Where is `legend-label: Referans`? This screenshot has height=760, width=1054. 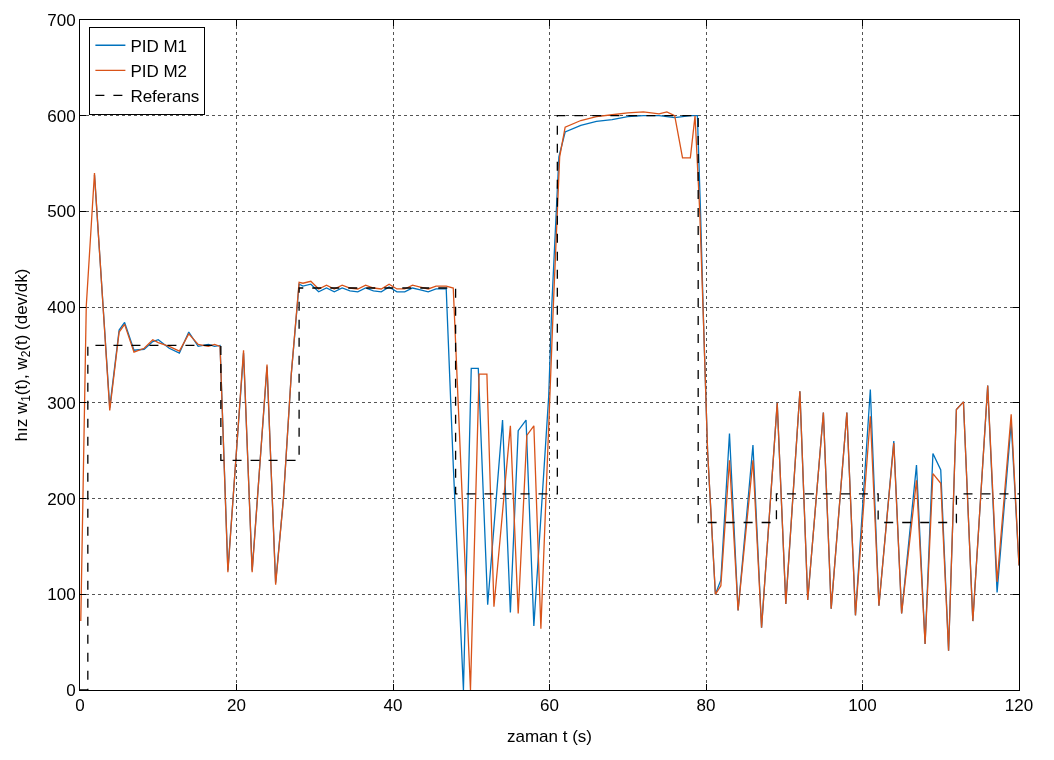
legend-label: Referans is located at coordinates (165, 97).